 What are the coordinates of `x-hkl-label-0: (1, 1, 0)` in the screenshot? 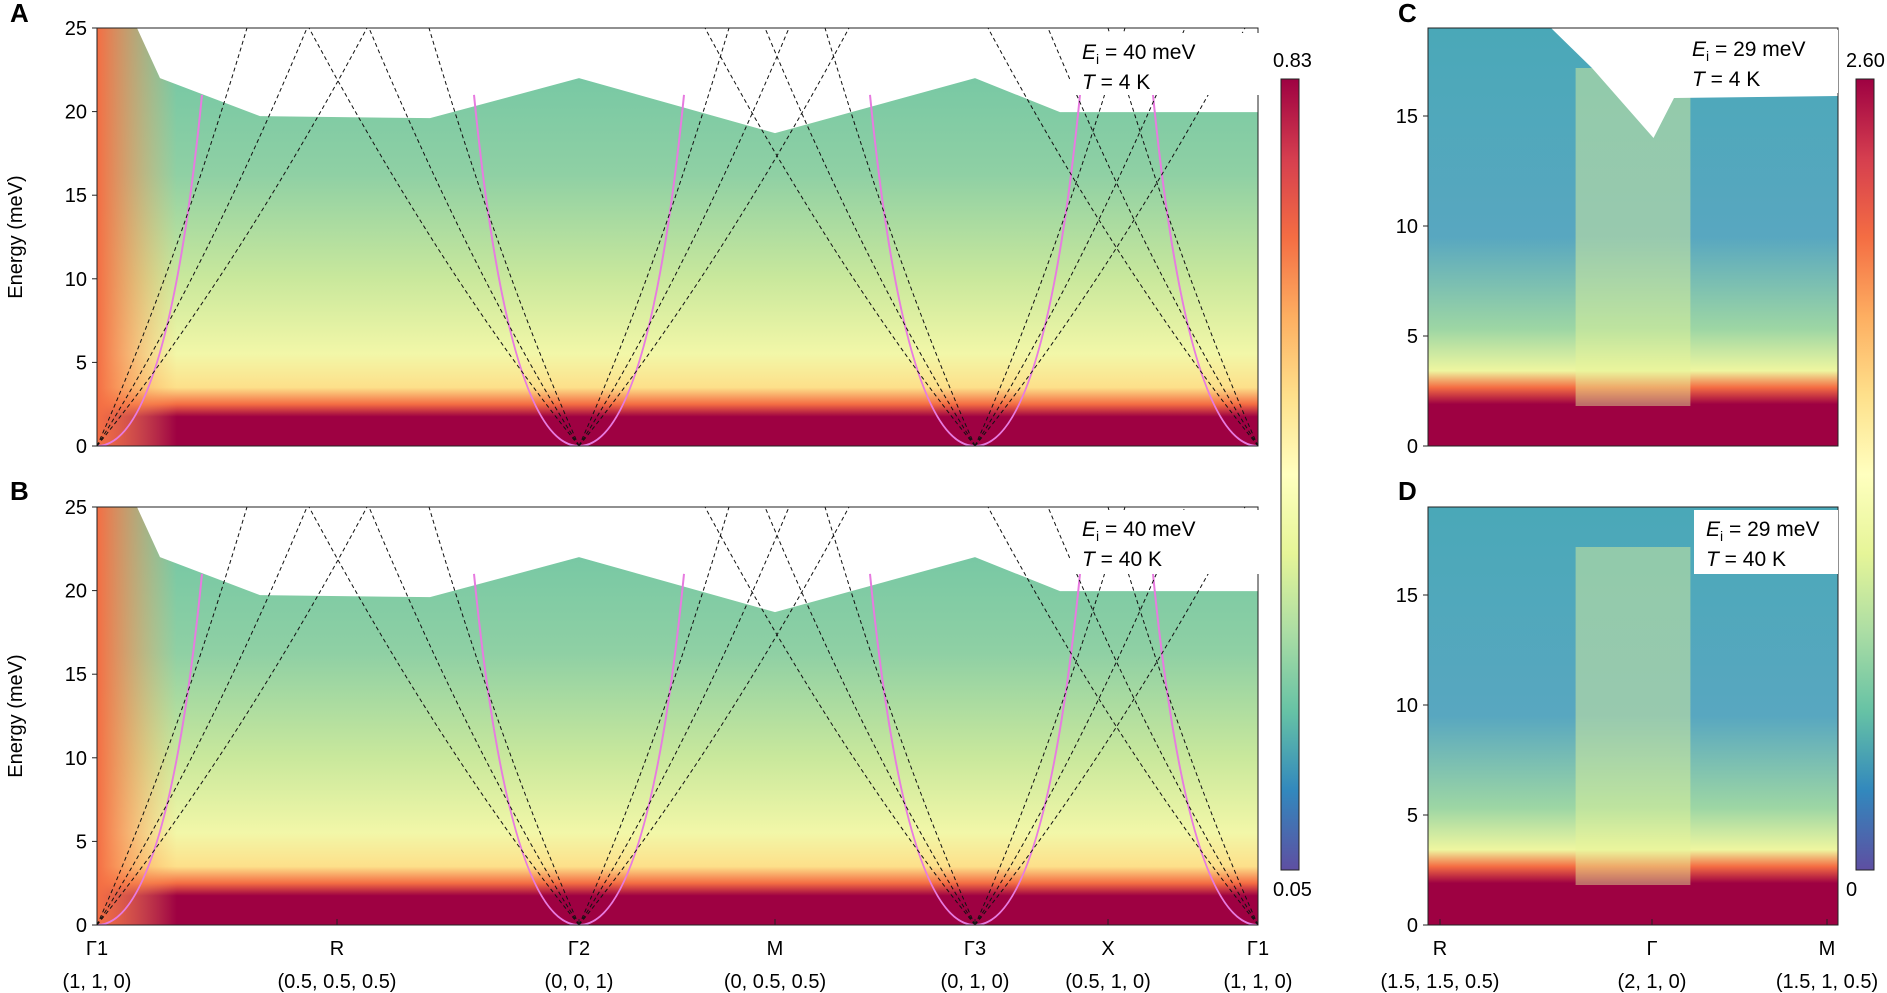 It's located at (97, 982).